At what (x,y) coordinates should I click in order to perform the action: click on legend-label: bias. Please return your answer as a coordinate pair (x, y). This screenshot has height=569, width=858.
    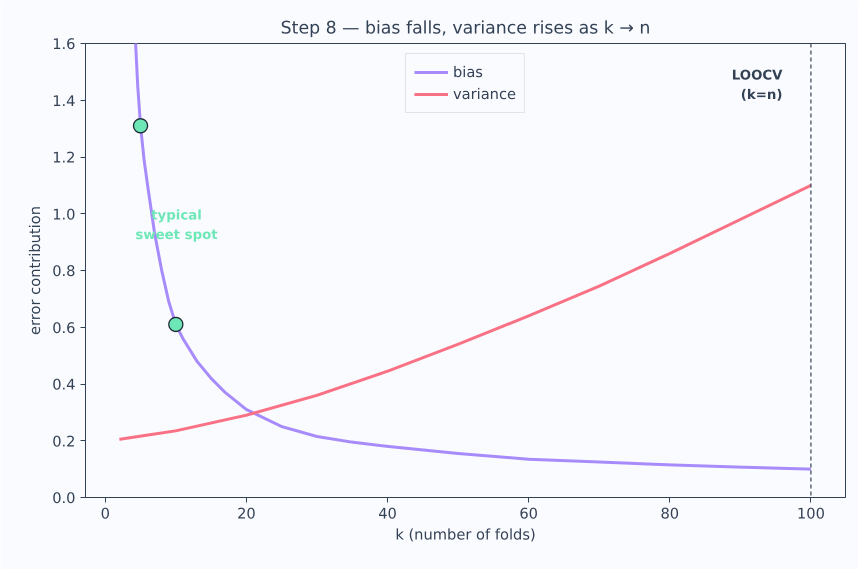
    Looking at the image, I should click on (467, 72).